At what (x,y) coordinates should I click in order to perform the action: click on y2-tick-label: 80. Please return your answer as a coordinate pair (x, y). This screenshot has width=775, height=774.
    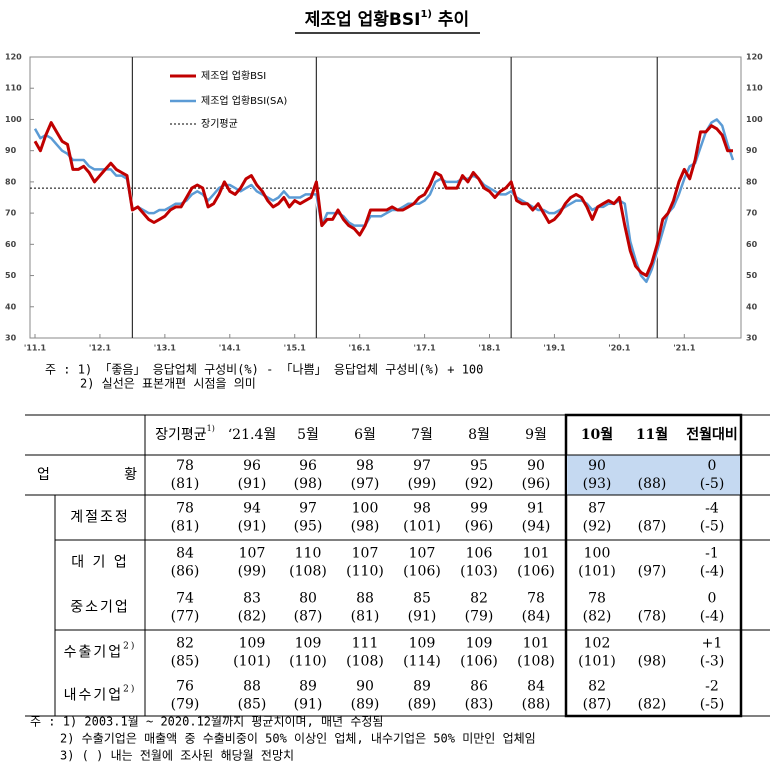
    Looking at the image, I should click on (752, 181).